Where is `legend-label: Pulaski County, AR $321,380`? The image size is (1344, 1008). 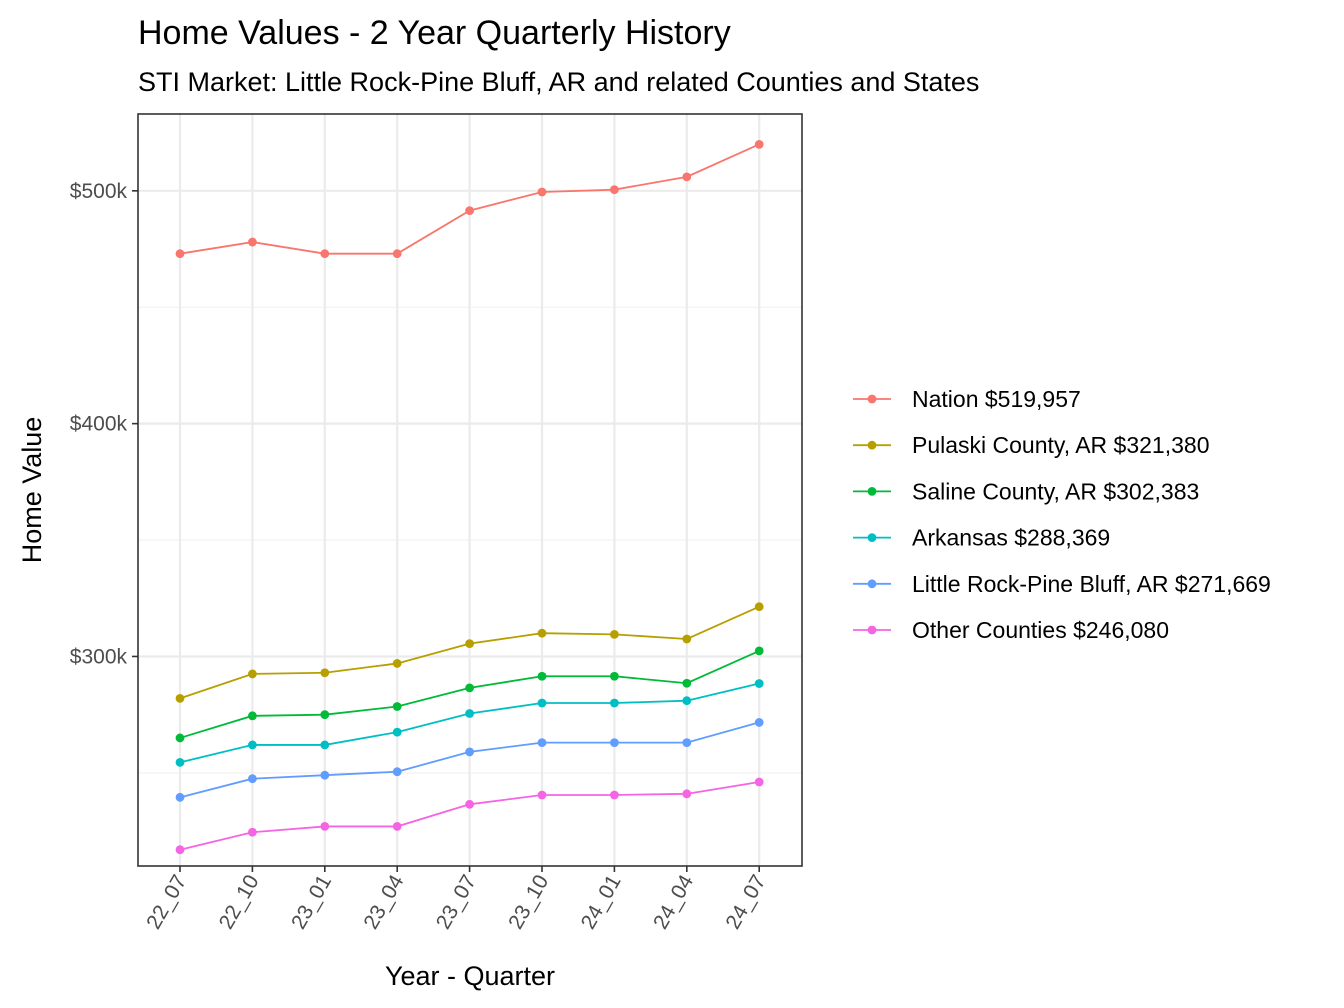
legend-label: Pulaski County, AR $321,380 is located at coordinates (1060, 445).